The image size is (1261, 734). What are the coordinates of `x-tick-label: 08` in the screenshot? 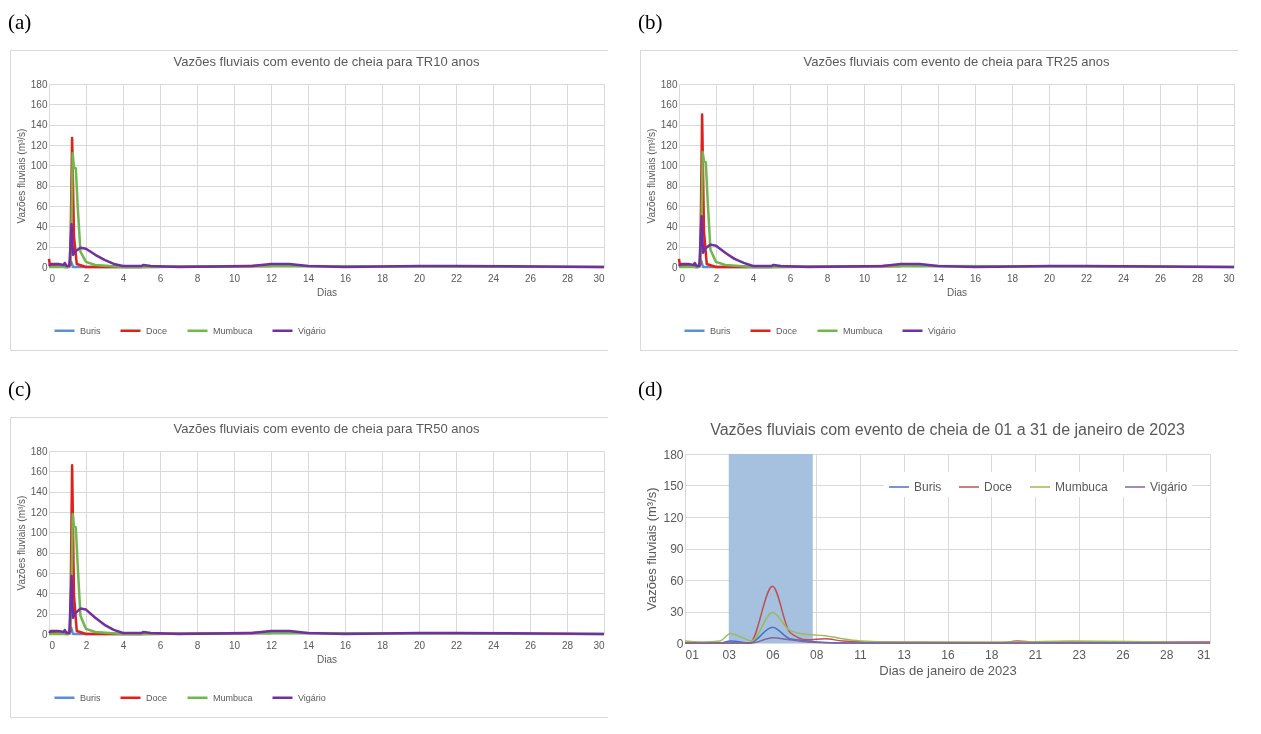 It's located at (817, 654).